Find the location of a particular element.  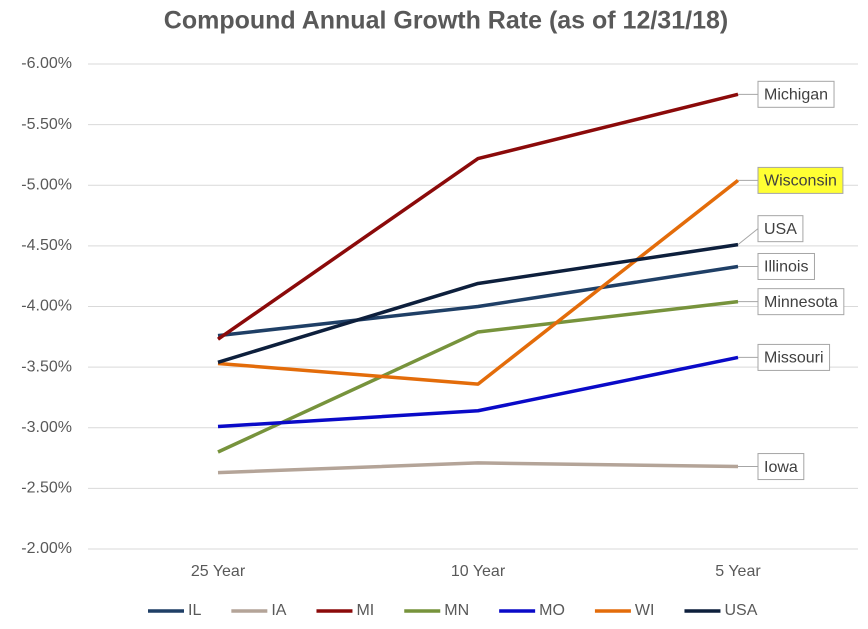

y-tick-label: -3.50% is located at coordinates (46, 366).